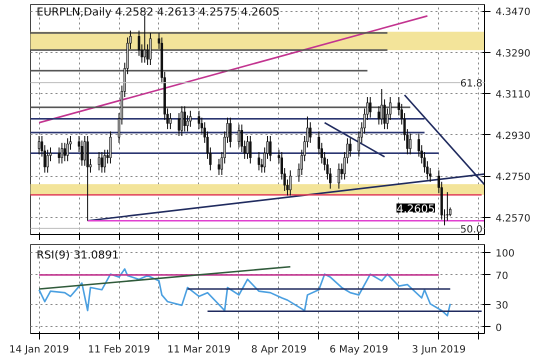  Describe the element at coordinates (505, 254) in the screenshot. I see `y-tick-label: 100` at that location.